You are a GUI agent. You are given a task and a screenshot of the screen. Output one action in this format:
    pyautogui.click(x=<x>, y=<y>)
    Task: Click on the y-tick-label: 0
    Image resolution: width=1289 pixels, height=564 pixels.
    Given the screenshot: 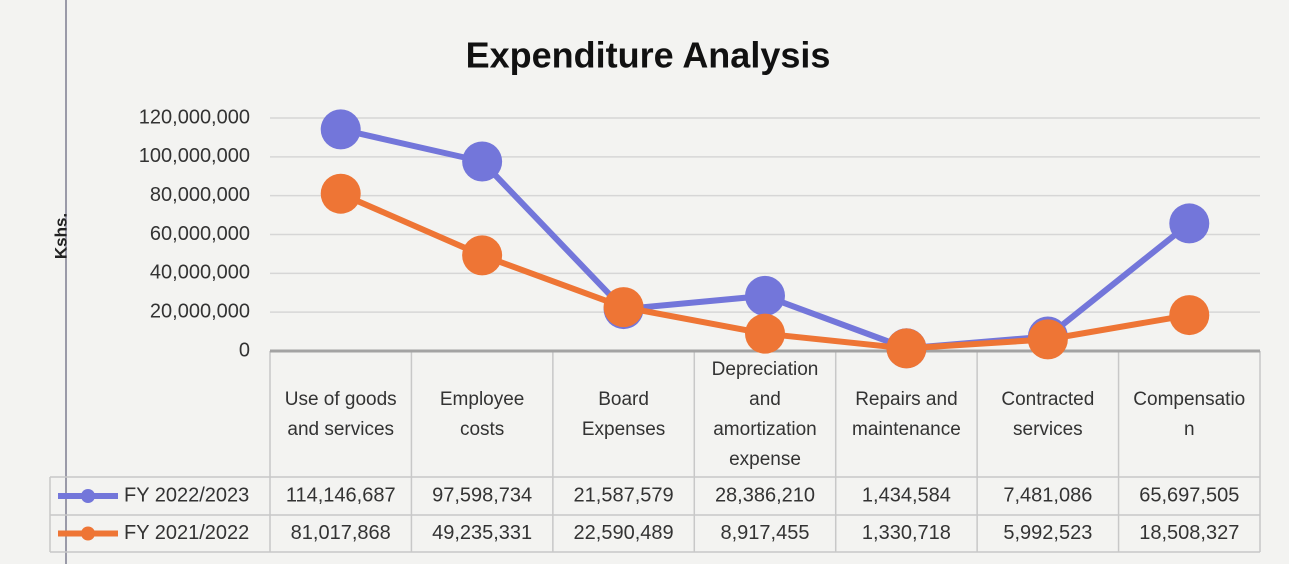 What is the action you would take?
    pyautogui.click(x=244, y=350)
    